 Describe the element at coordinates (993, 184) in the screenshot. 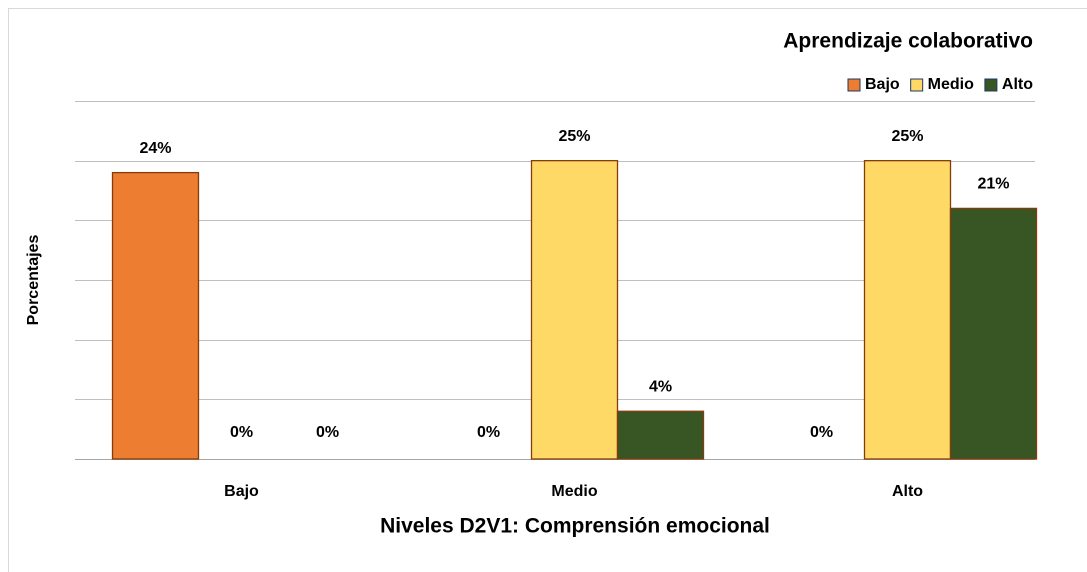

I see `data-label: 21%` at that location.